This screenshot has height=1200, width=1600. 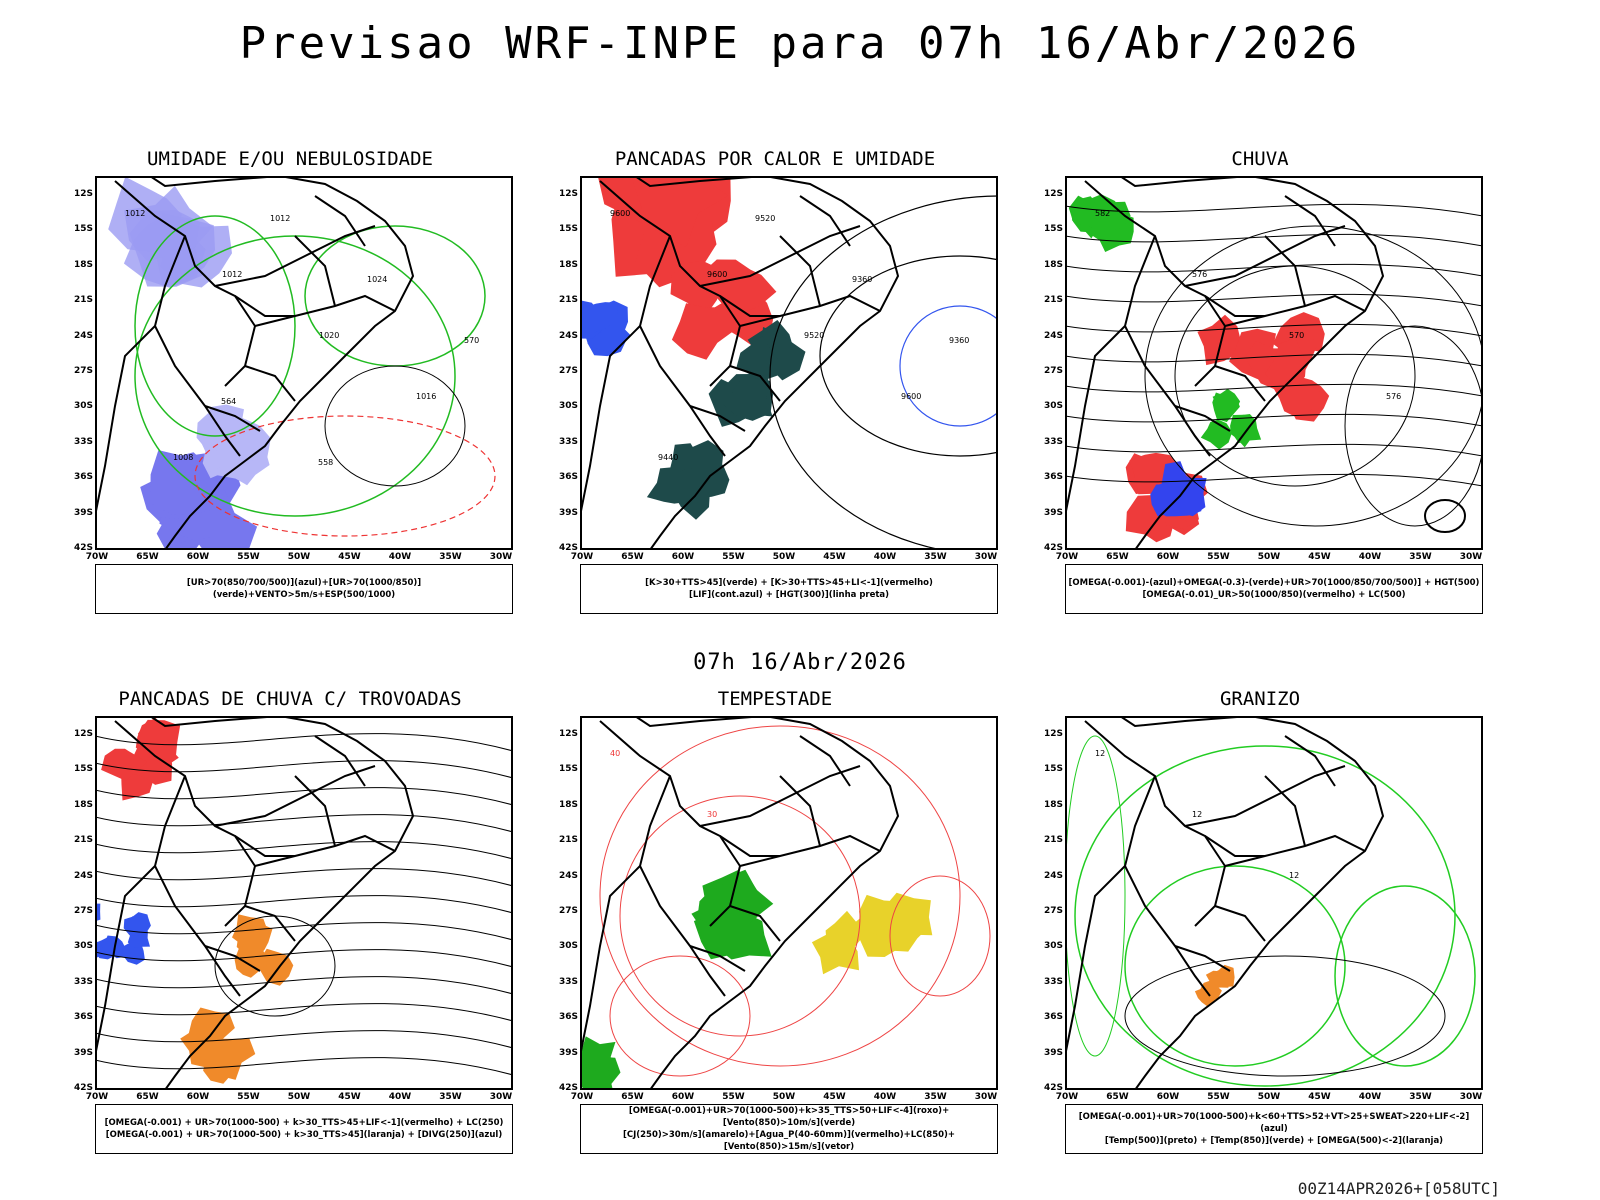 What do you see at coordinates (568, 371) in the screenshot?
I see `lat-tick-label: 27S` at bounding box center [568, 371].